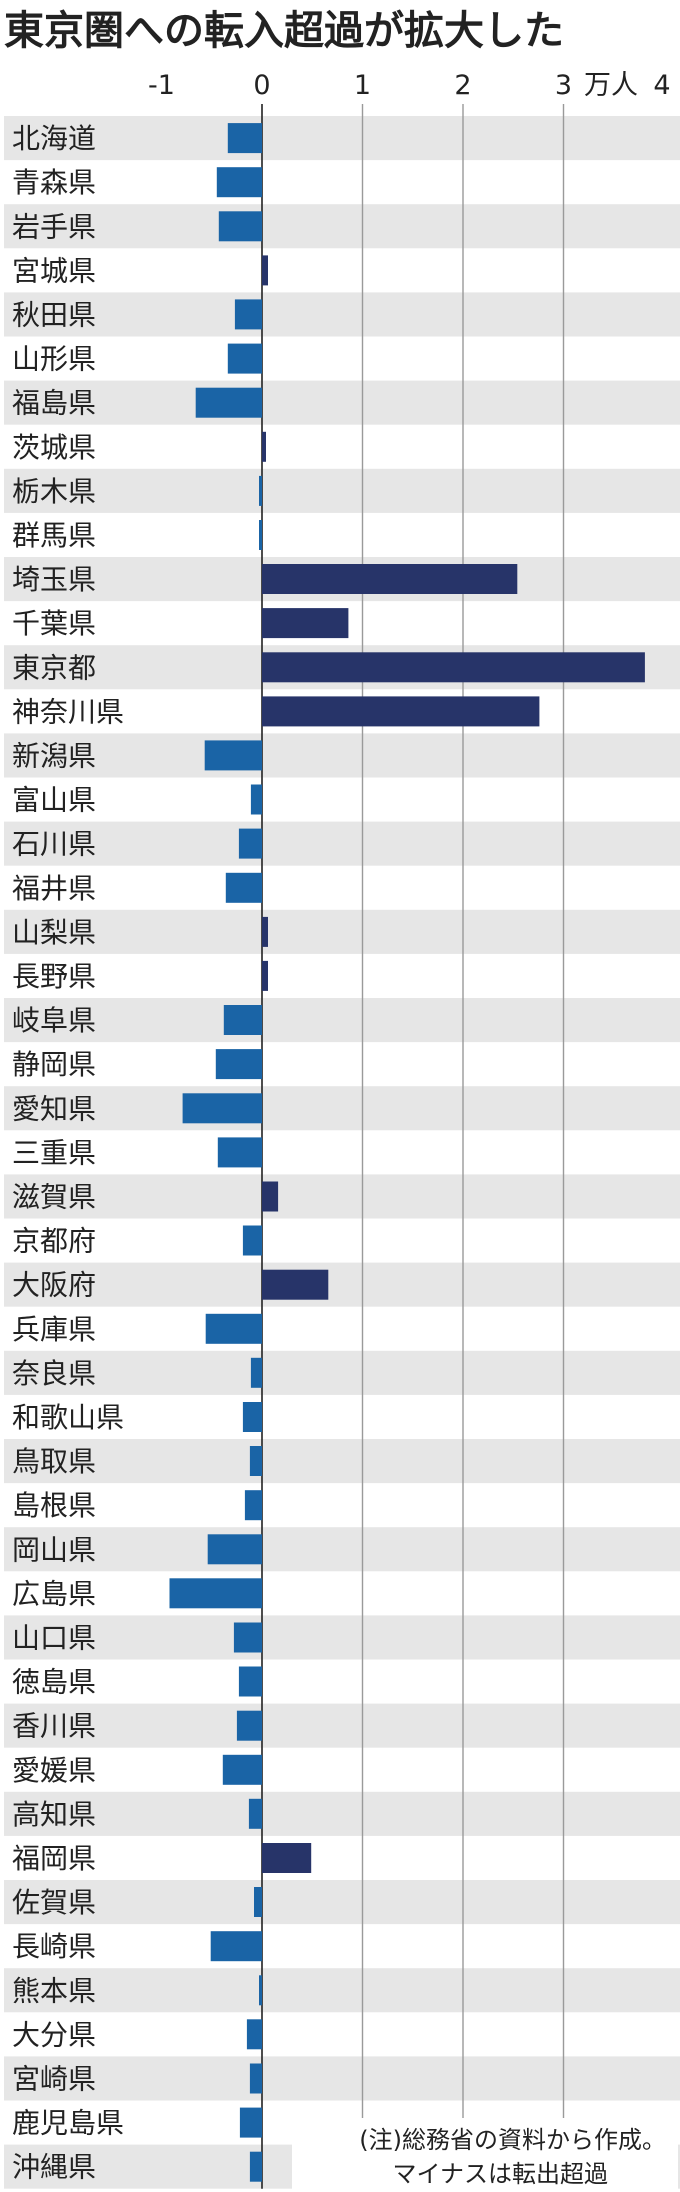  What do you see at coordinates (500, 2174) in the screenshot?
I see `minus-note: マイナスは転出超過` at bounding box center [500, 2174].